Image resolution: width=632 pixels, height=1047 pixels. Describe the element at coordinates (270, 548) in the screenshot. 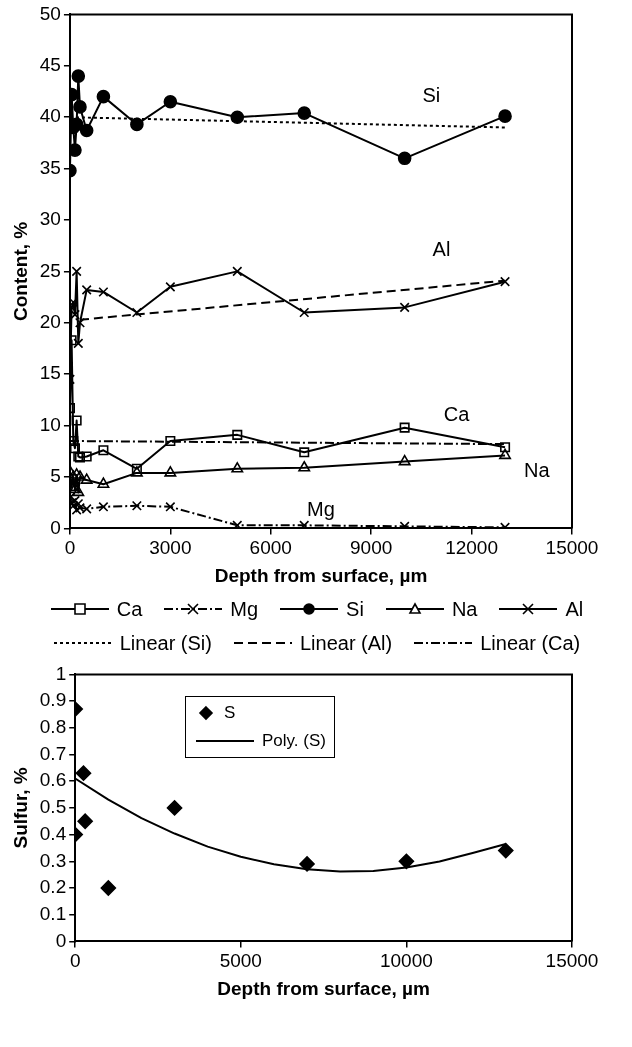

I see `x-tick-label: 6000` at that location.